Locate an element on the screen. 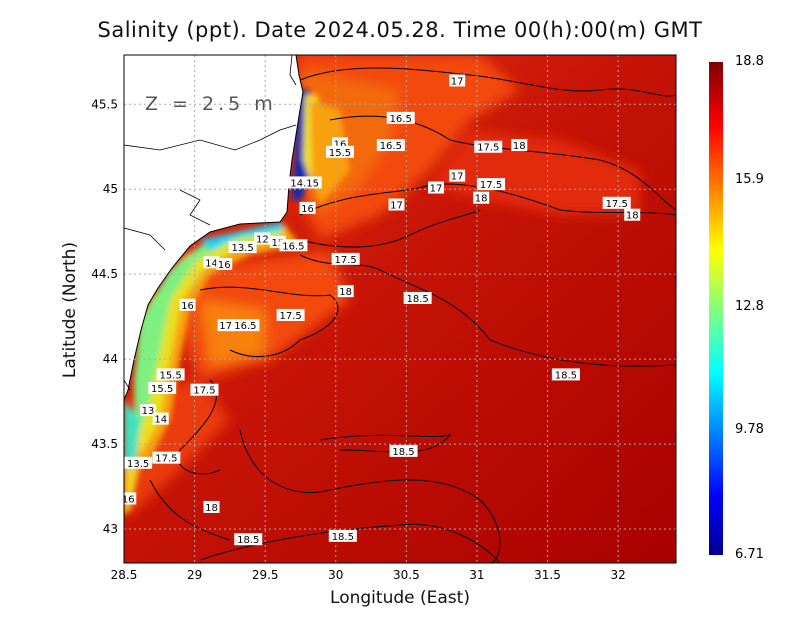 The image size is (800, 618). x-axis-label: Longitude (East) is located at coordinates (400, 598).